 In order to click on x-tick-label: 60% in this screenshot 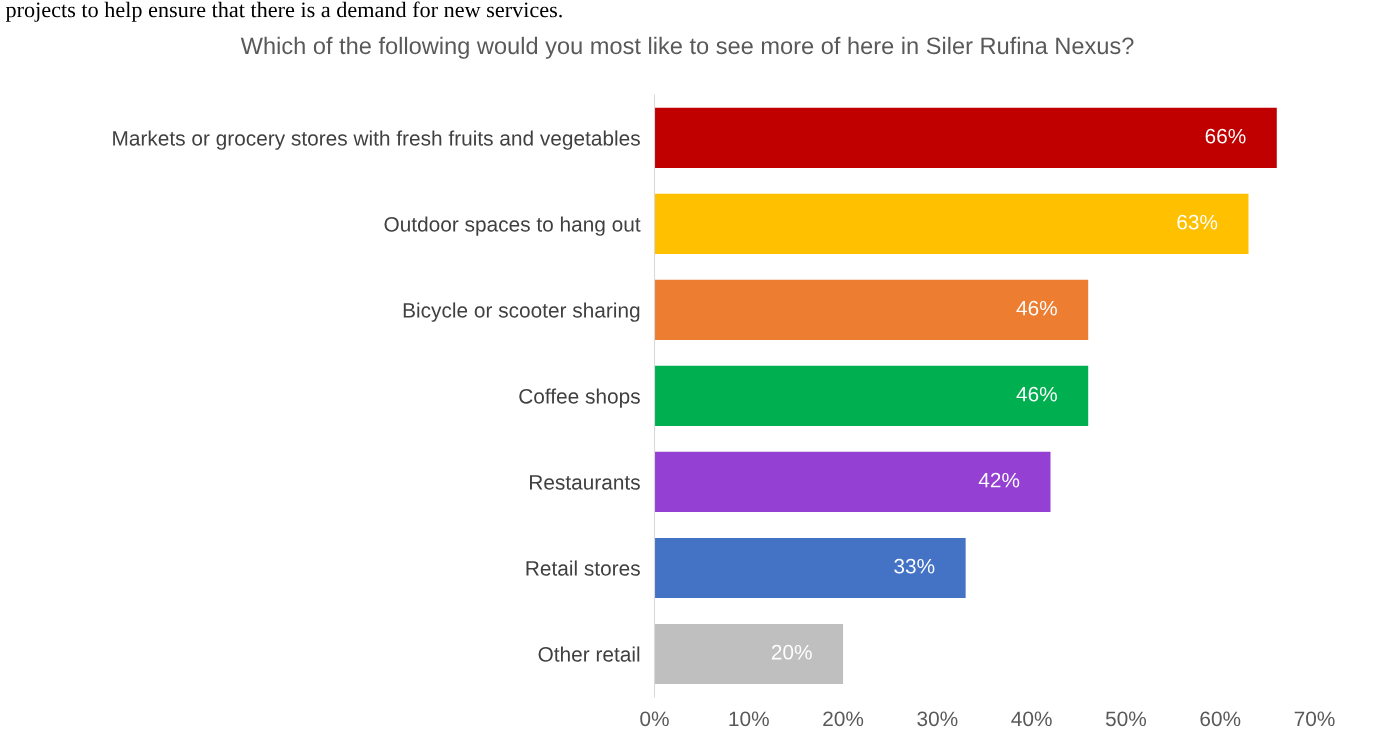, I will do `click(1220, 719)`.